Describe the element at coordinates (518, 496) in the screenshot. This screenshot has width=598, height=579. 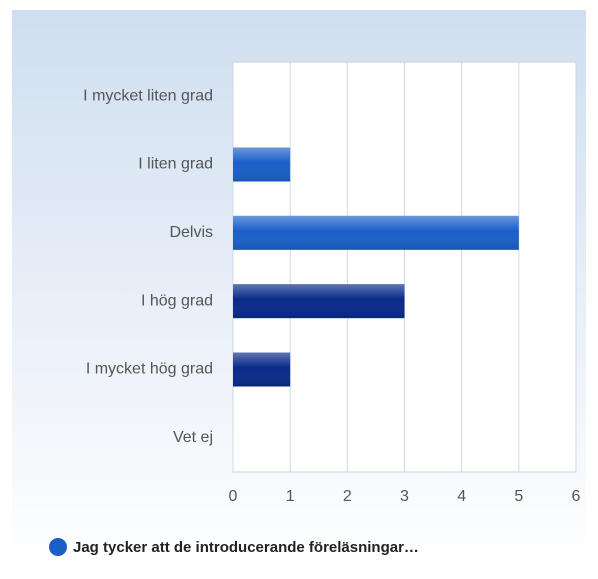
I see `x-tick-label: 5` at that location.